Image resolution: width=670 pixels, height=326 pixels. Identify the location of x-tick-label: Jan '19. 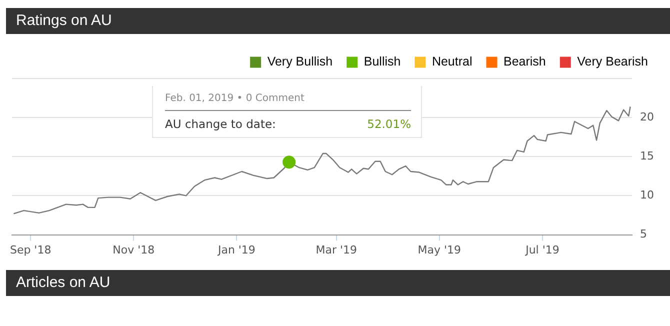
(236, 249).